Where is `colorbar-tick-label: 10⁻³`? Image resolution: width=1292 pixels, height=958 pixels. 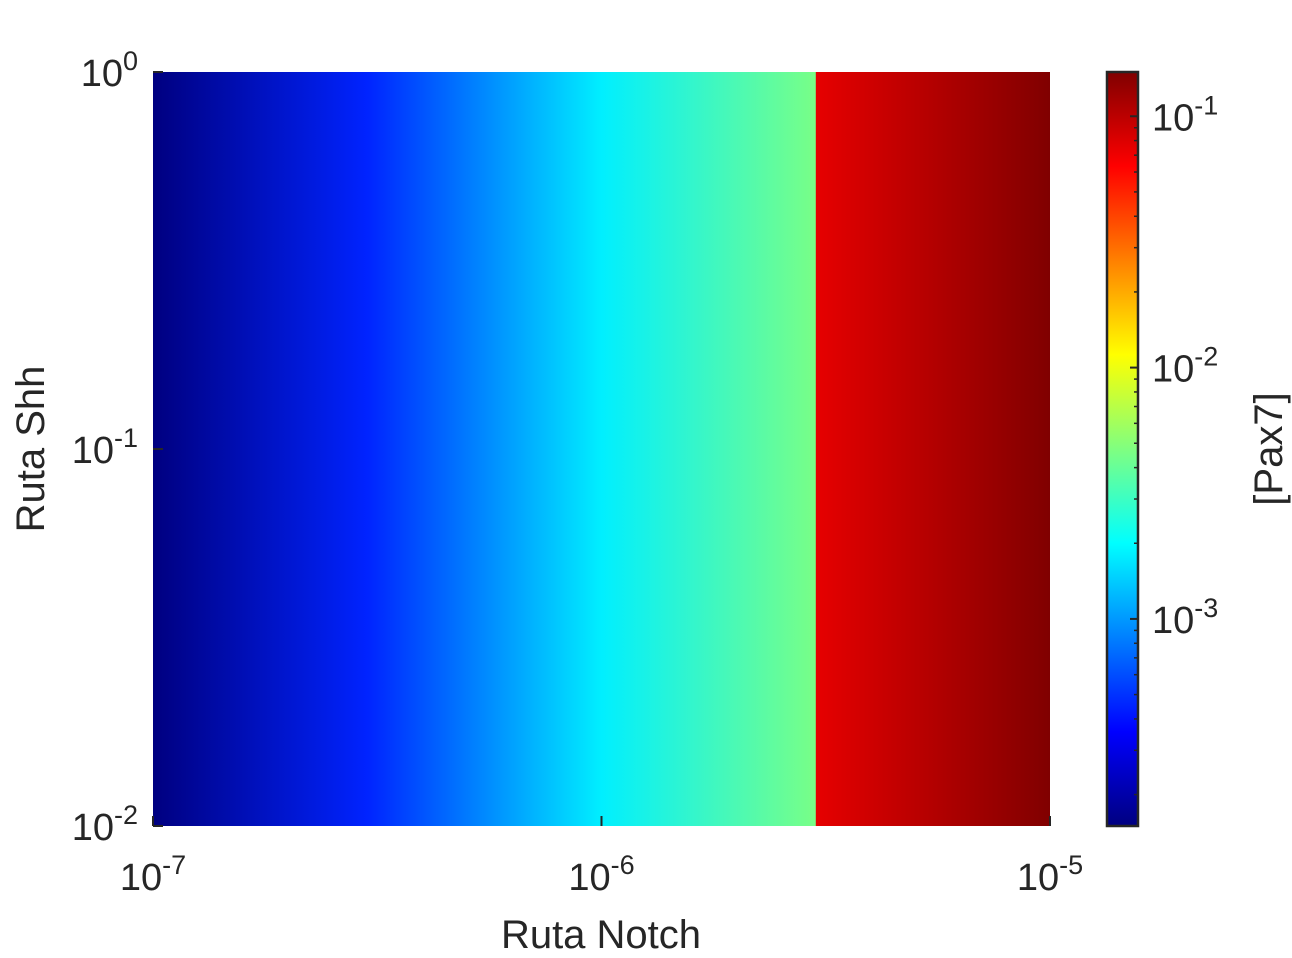
colorbar-tick-label: 10⁻³ is located at coordinates (1185, 617).